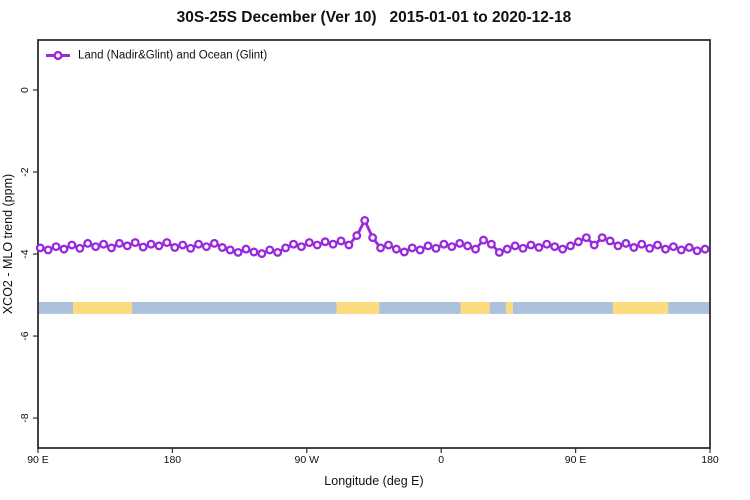 The image size is (750, 500). What do you see at coordinates (25, 253) in the screenshot?
I see `y-tick-label: -4` at bounding box center [25, 253].